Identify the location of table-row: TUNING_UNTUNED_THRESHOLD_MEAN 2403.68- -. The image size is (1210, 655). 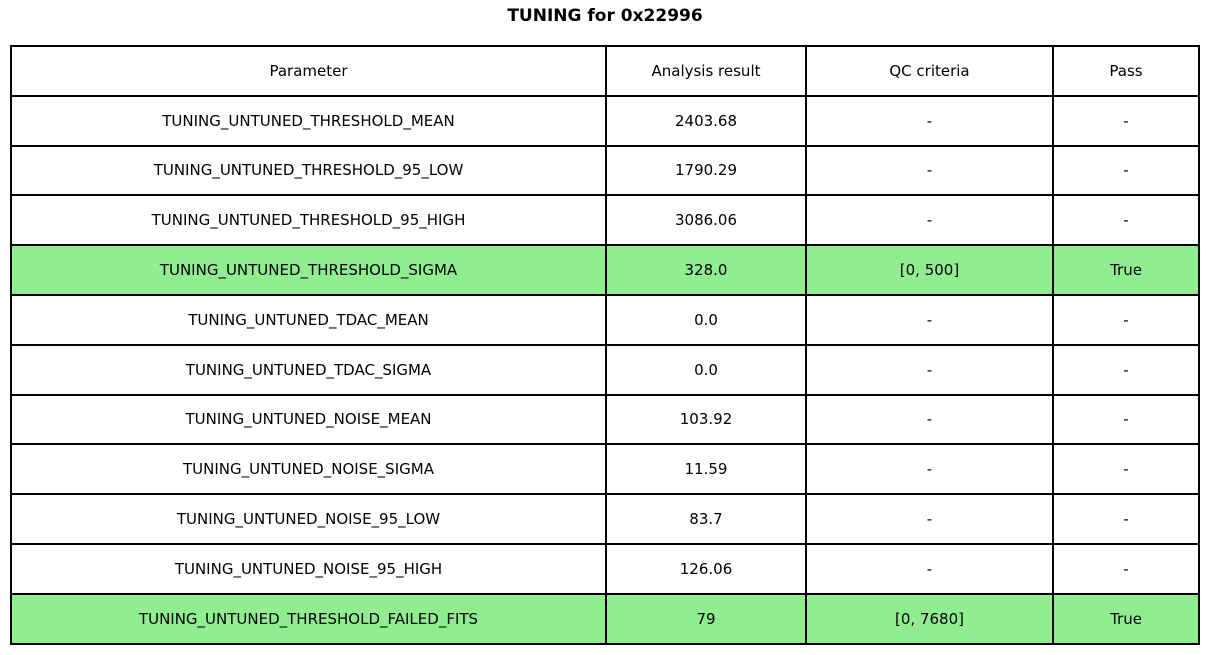
(605, 120).